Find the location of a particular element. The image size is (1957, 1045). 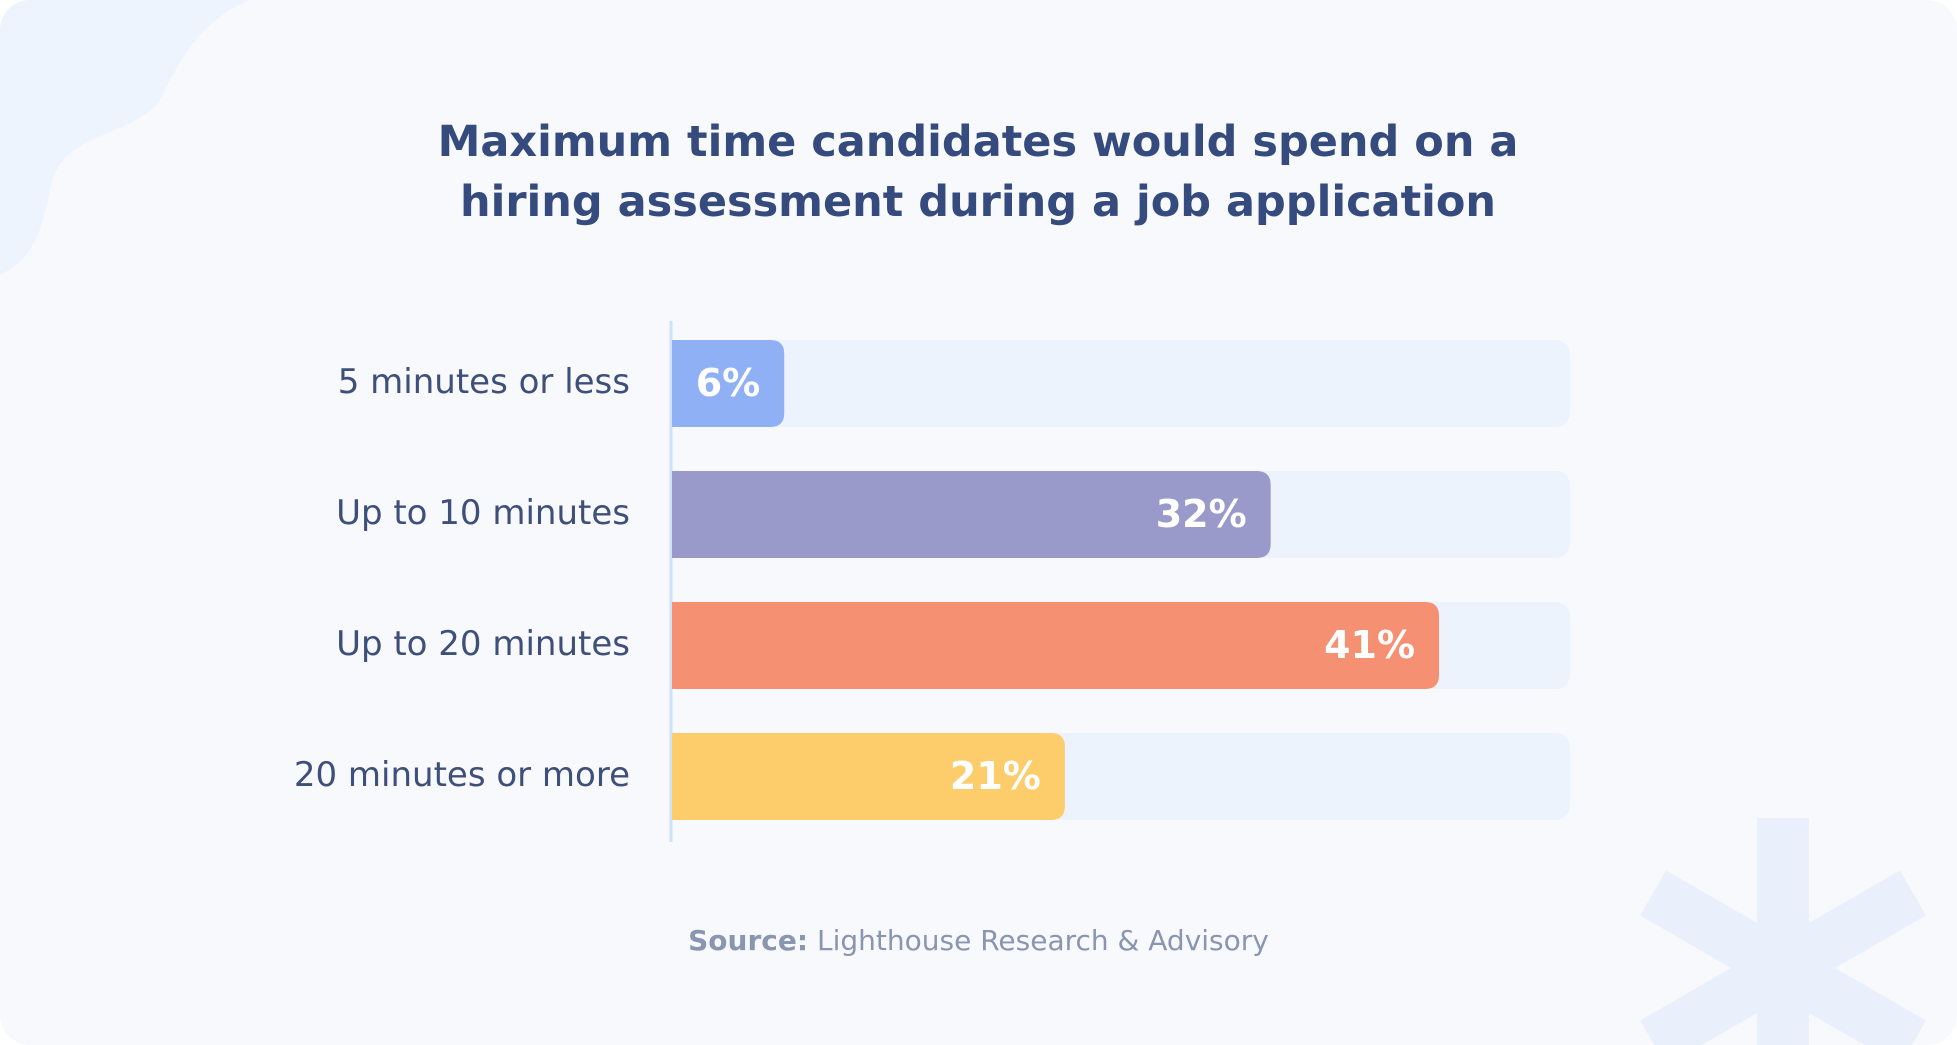

source: Source: Lighthouse Research & Advisory is located at coordinates (978, 940).